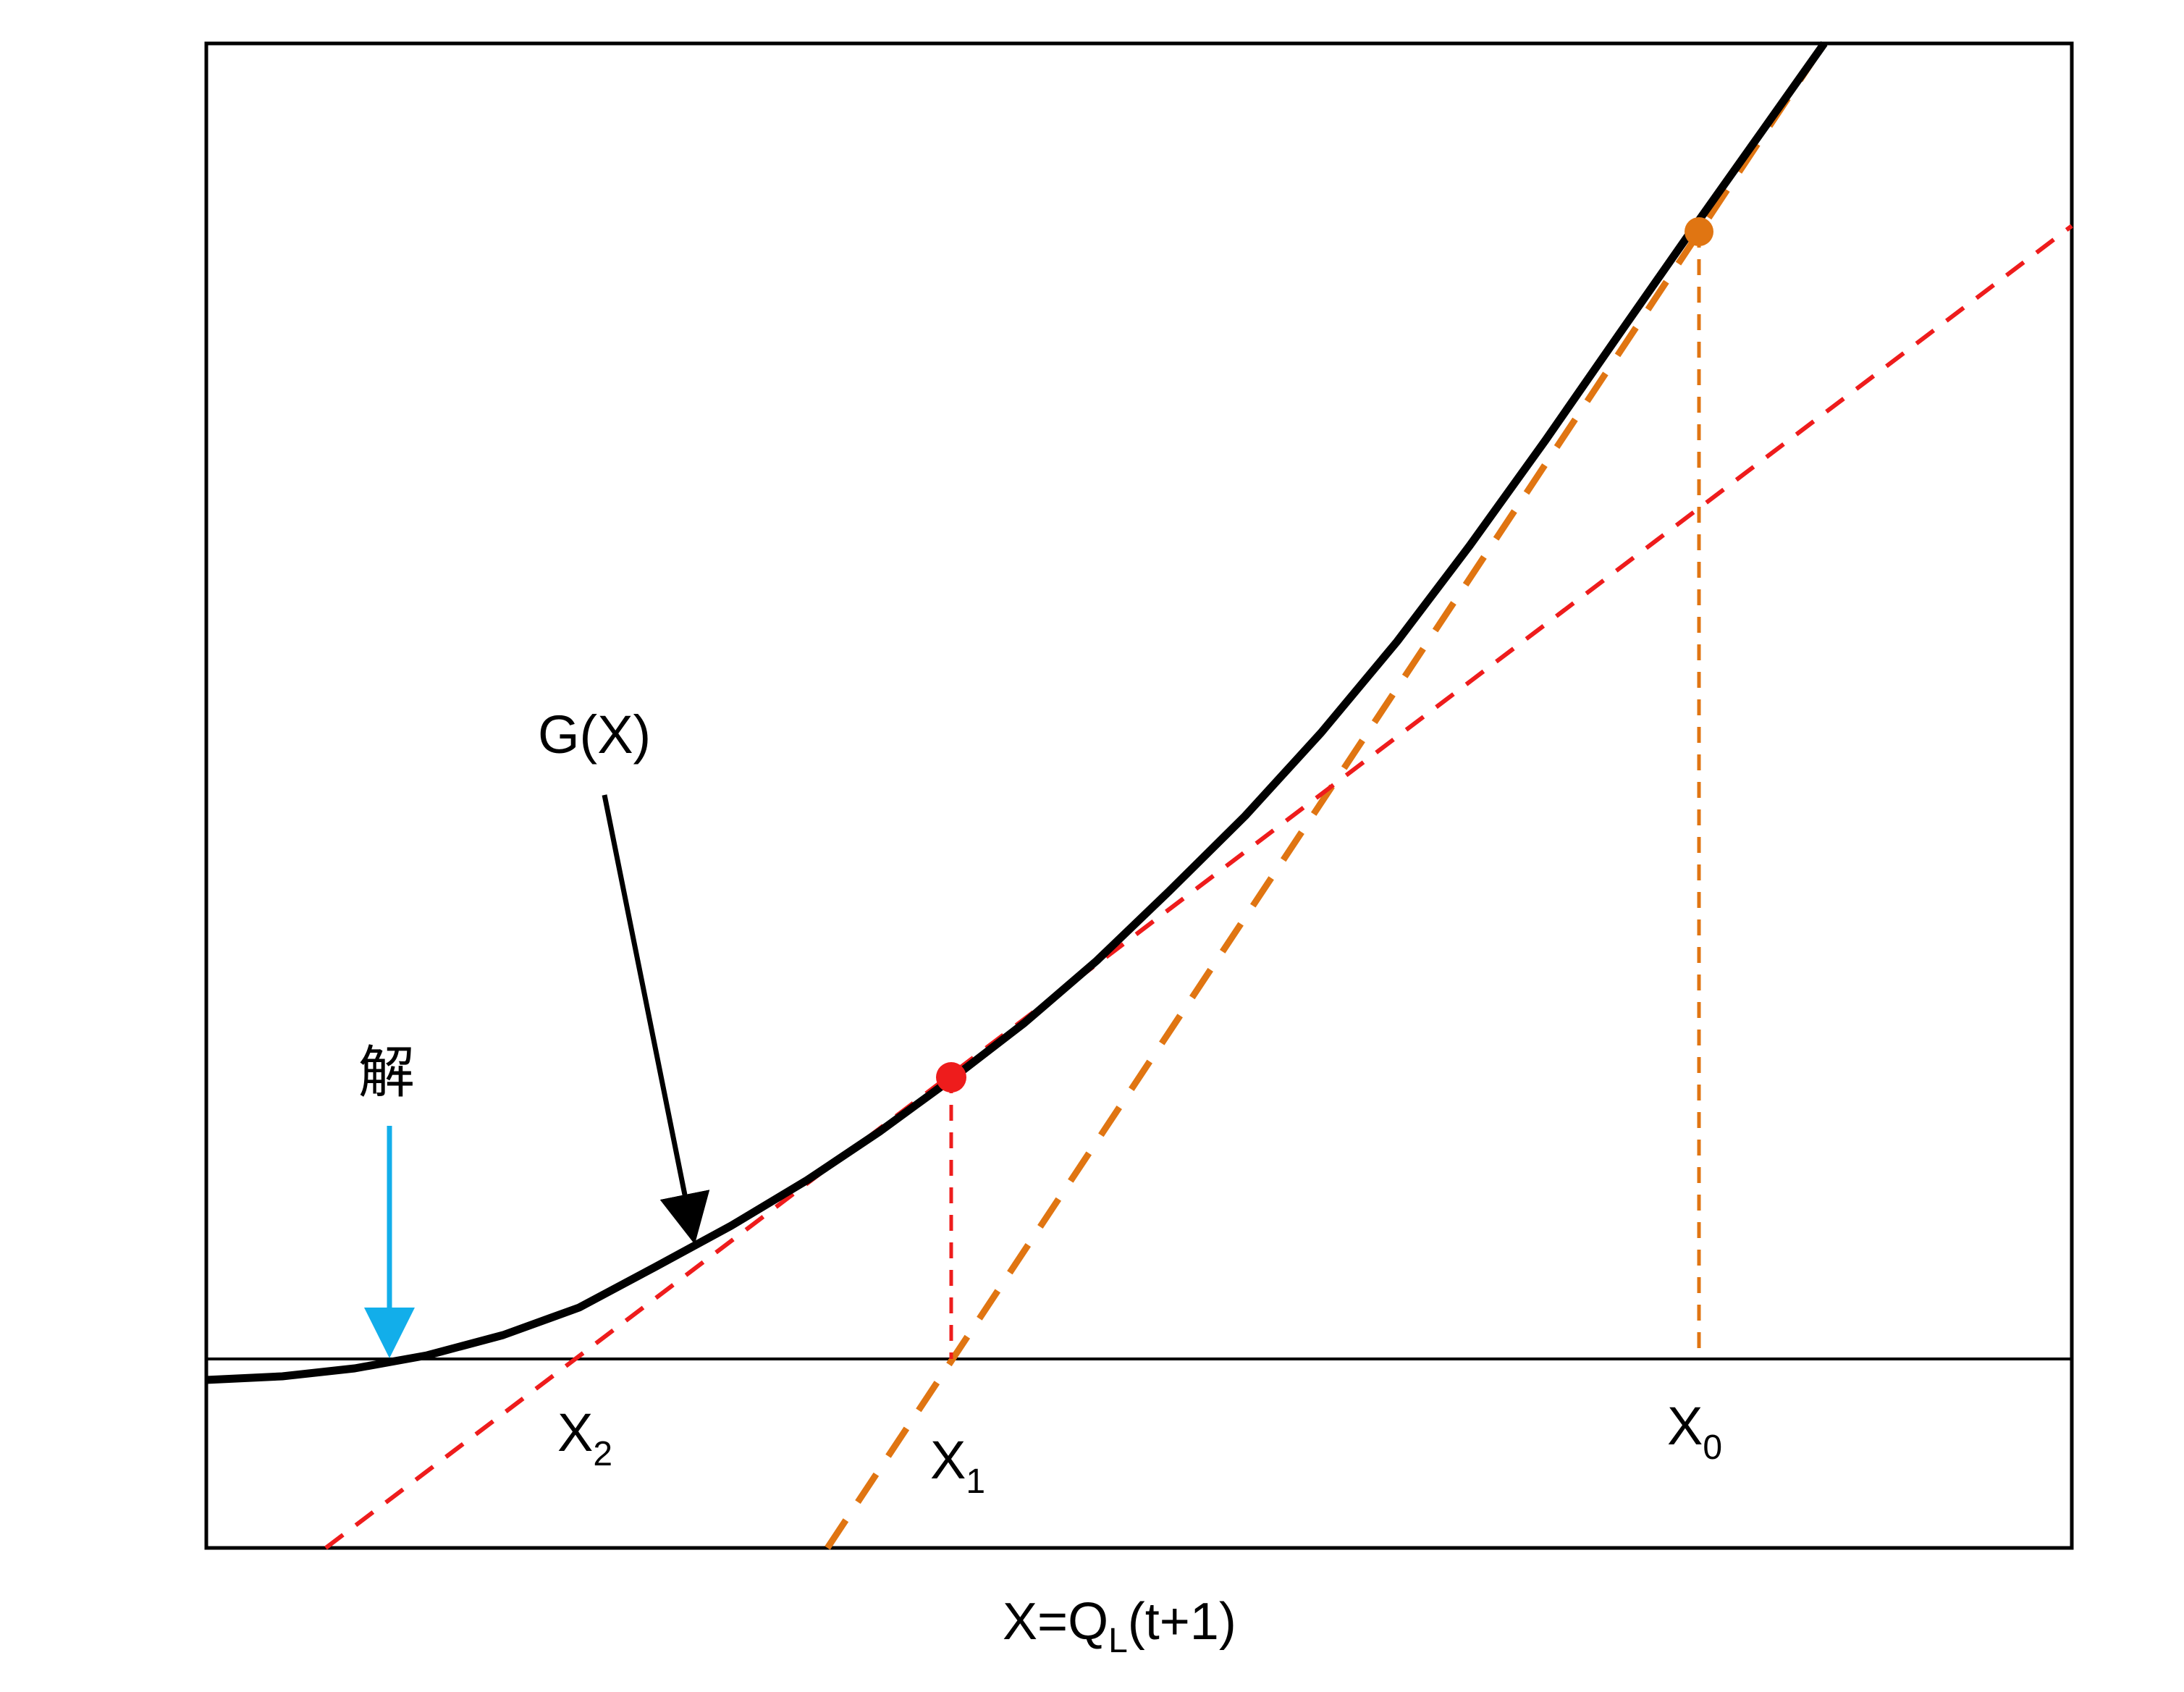 This screenshot has height=1692, width=2184. I want to click on iterate-point-x1, so click(951, 1077).